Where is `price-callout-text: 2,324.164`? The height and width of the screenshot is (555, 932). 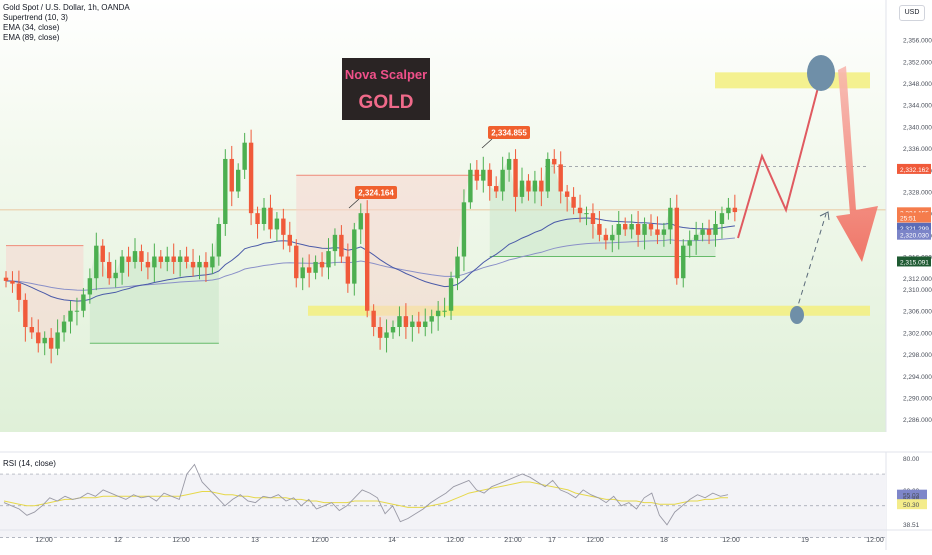 price-callout-text: 2,324.164 is located at coordinates (376, 193).